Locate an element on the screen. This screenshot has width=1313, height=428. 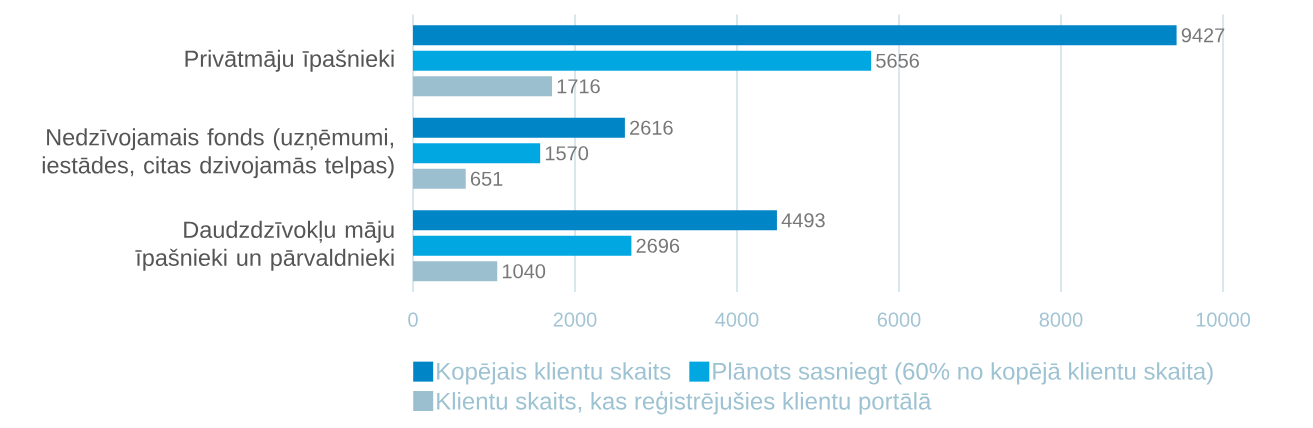
x-tick-label: 0 is located at coordinates (413, 319).